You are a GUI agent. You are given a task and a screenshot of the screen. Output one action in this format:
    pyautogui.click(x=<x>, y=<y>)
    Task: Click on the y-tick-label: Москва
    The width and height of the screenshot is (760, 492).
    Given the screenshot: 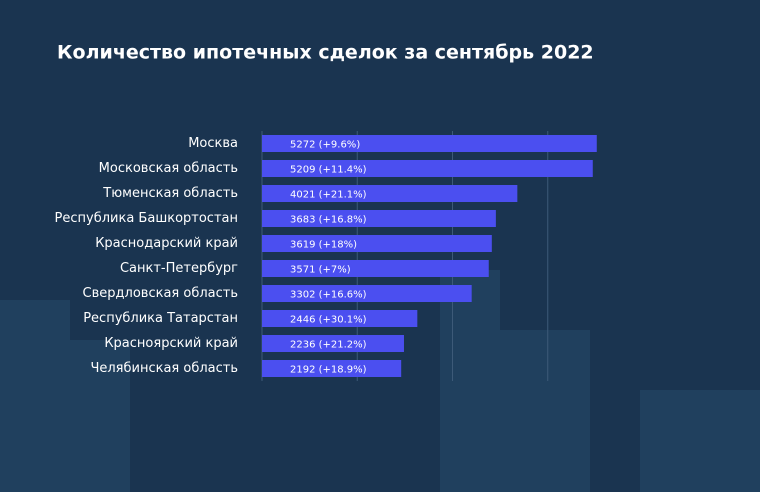 What is the action you would take?
    pyautogui.click(x=213, y=143)
    